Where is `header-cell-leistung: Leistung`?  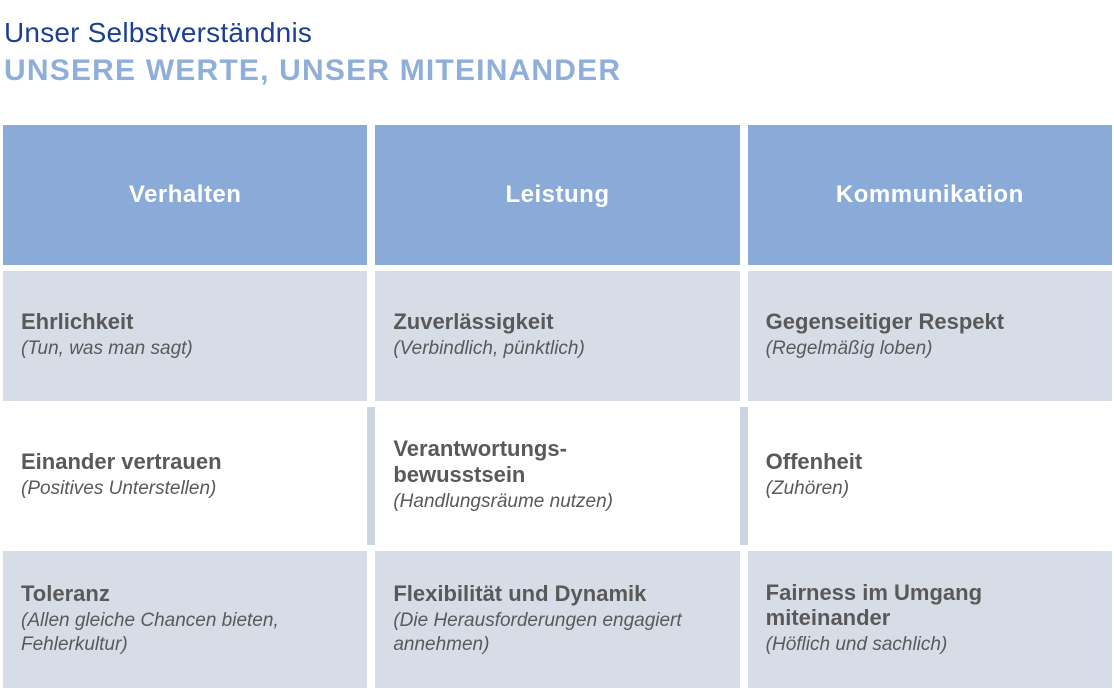
header-cell-leistung: Leistung is located at coordinates (557, 195).